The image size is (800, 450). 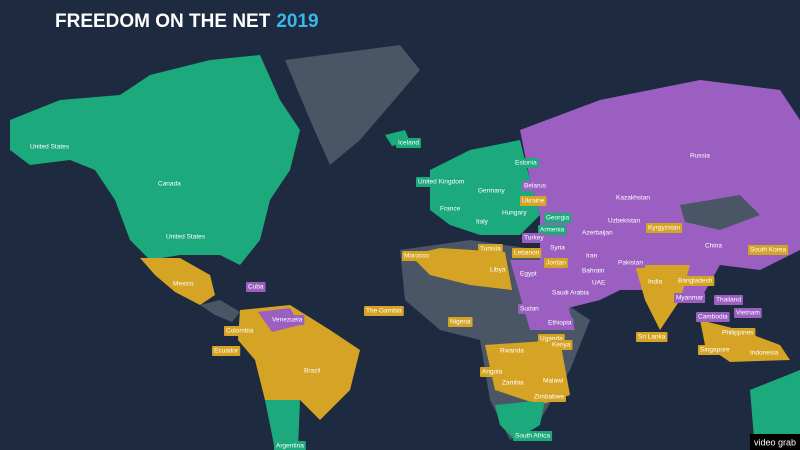 I want to click on country-label: Germany, so click(x=491, y=191).